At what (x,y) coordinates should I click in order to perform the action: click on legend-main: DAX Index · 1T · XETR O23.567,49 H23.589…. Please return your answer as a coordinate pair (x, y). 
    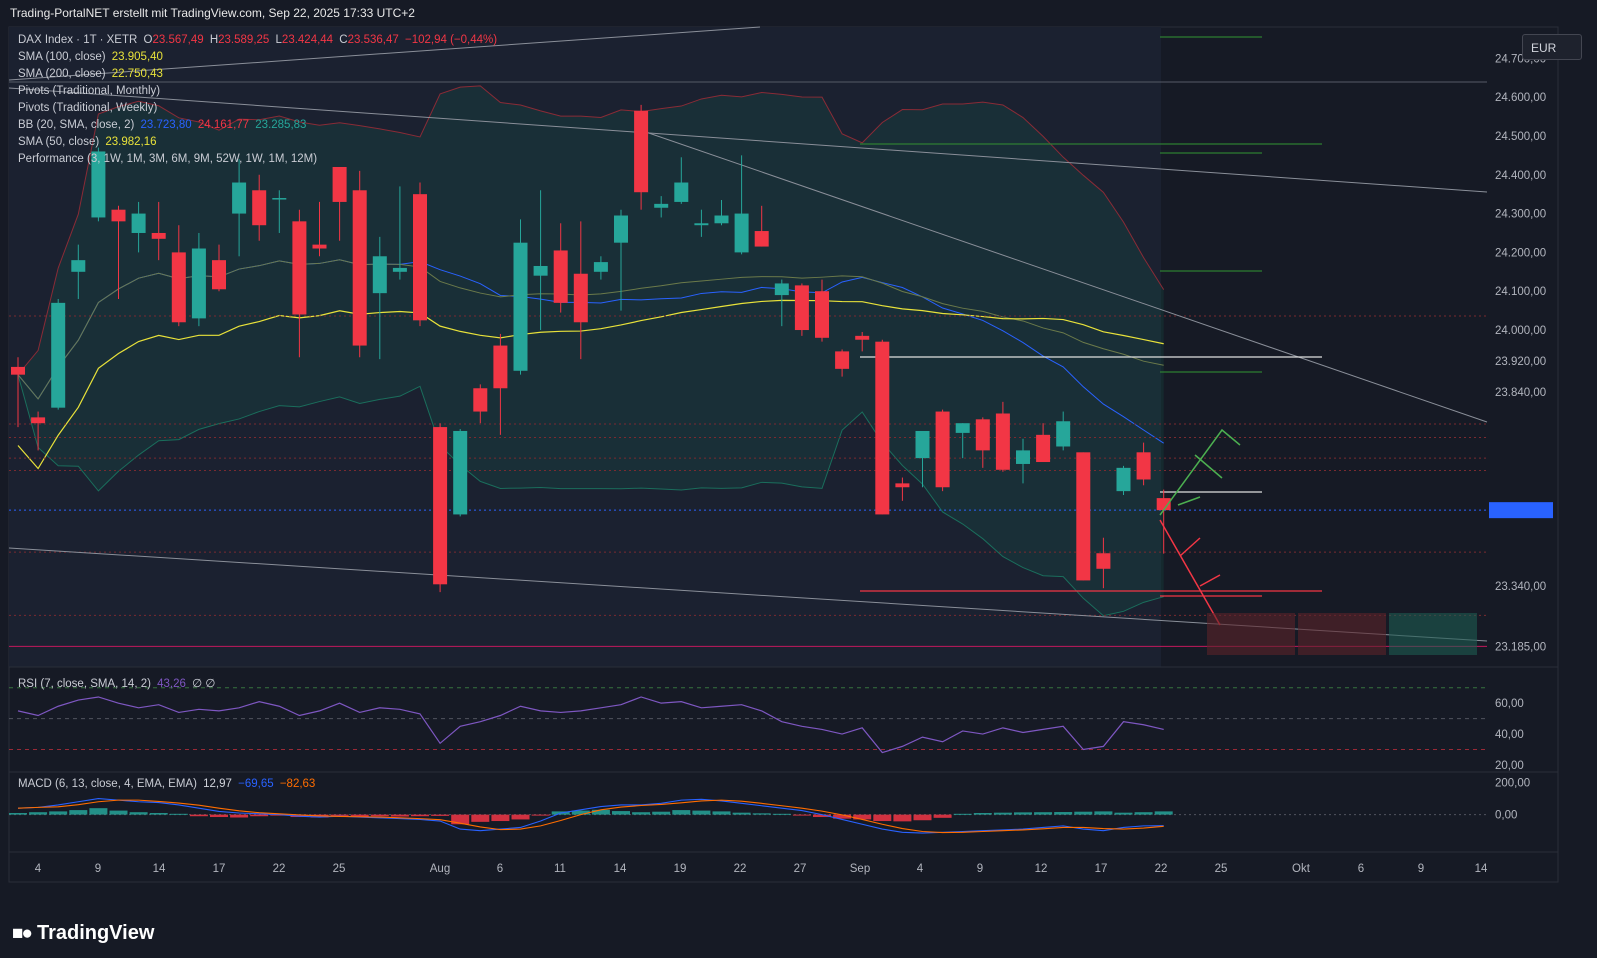
    Looking at the image, I should click on (259, 40).